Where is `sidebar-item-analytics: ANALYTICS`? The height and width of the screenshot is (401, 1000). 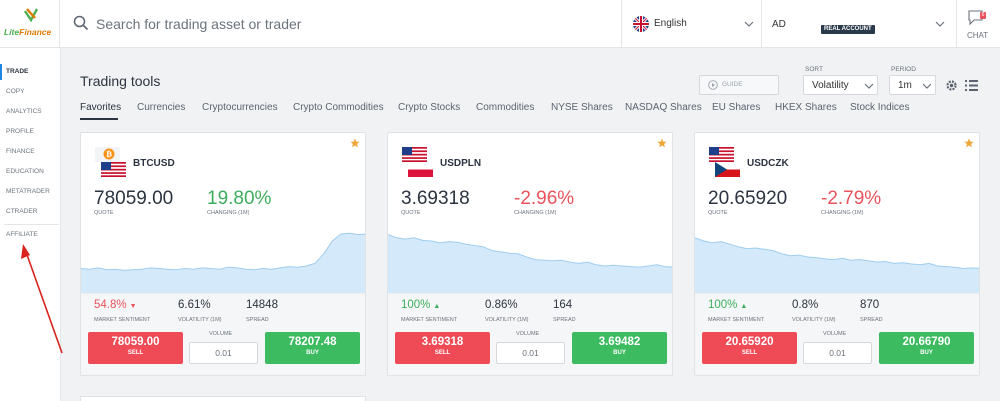
sidebar-item-analytics: ANALYTICS is located at coordinates (24, 111).